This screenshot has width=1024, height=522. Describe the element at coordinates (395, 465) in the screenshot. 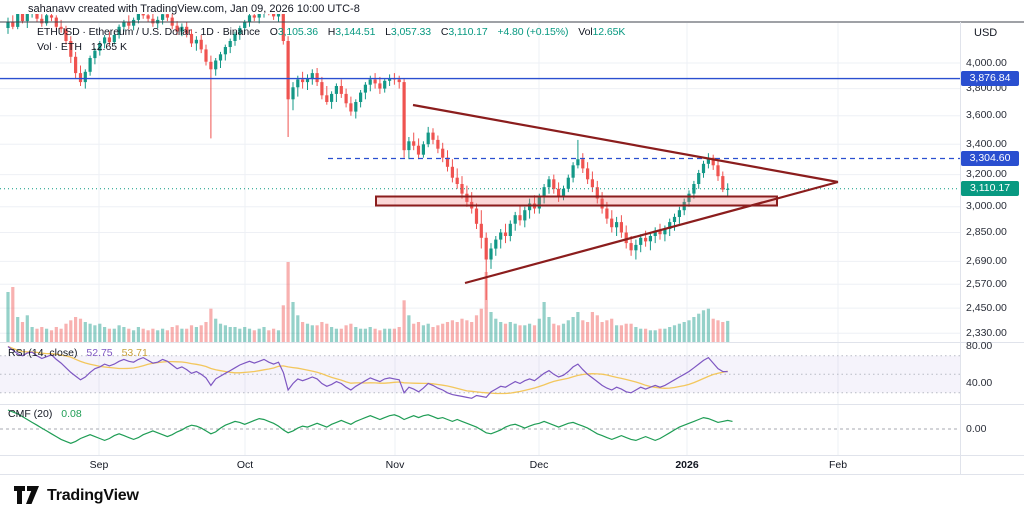

I see `time-tick-label: Nov` at that location.